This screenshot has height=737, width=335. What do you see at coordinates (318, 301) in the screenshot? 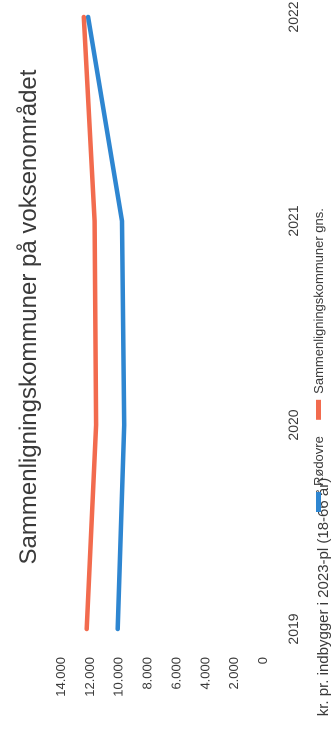
I see `legend-label: Sammenligningskommuner gns.` at bounding box center [318, 301].